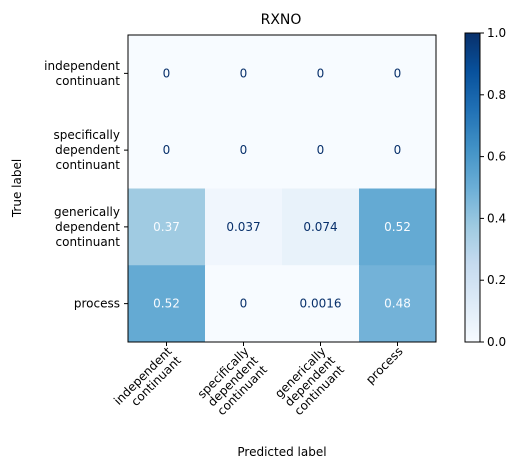 This screenshot has width=521, height=470. I want to click on colorbar-tick-label: 0.0, so click(496, 342).